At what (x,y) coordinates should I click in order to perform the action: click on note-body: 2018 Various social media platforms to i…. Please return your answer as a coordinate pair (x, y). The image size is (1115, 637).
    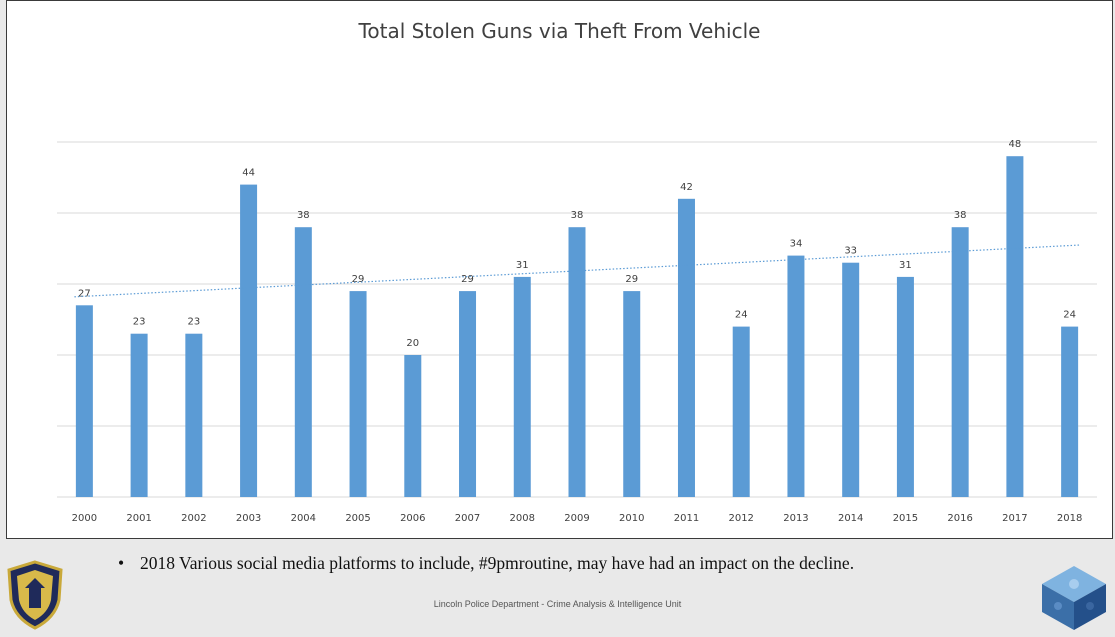
    Looking at the image, I should click on (497, 563).